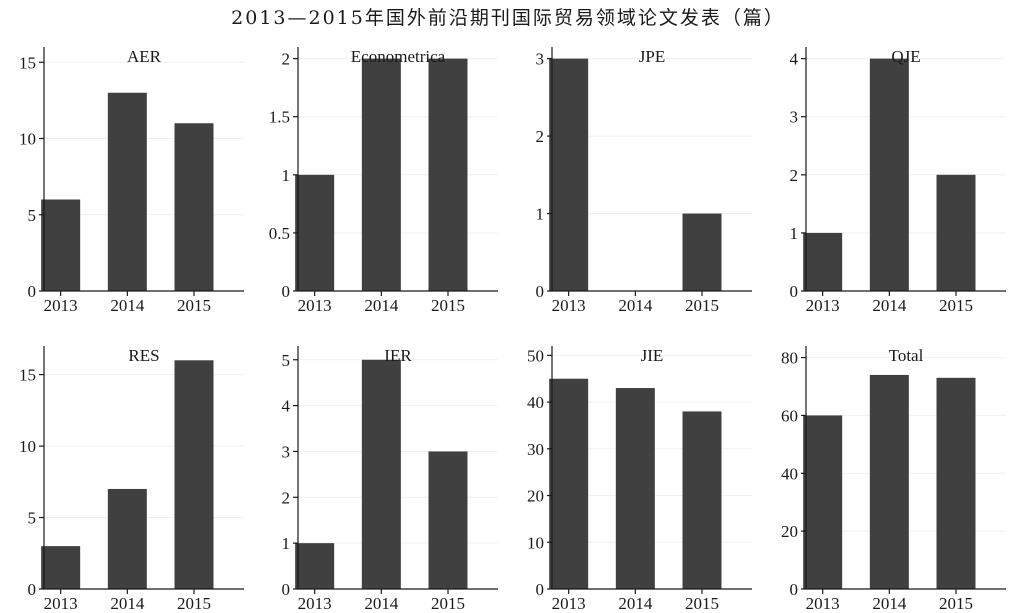 The height and width of the screenshot is (613, 1016). I want to click on bar-res-2014, so click(127, 538).